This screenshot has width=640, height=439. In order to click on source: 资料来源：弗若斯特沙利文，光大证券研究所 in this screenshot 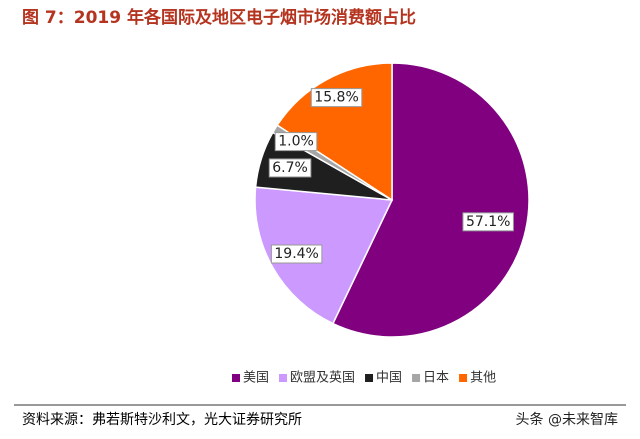, I will do `click(162, 420)`.